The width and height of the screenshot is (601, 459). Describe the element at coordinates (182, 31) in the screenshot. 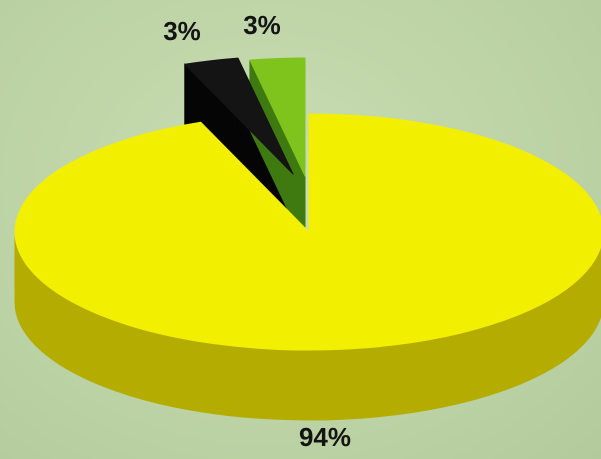

I see `slice-label-1: 3%` at that location.